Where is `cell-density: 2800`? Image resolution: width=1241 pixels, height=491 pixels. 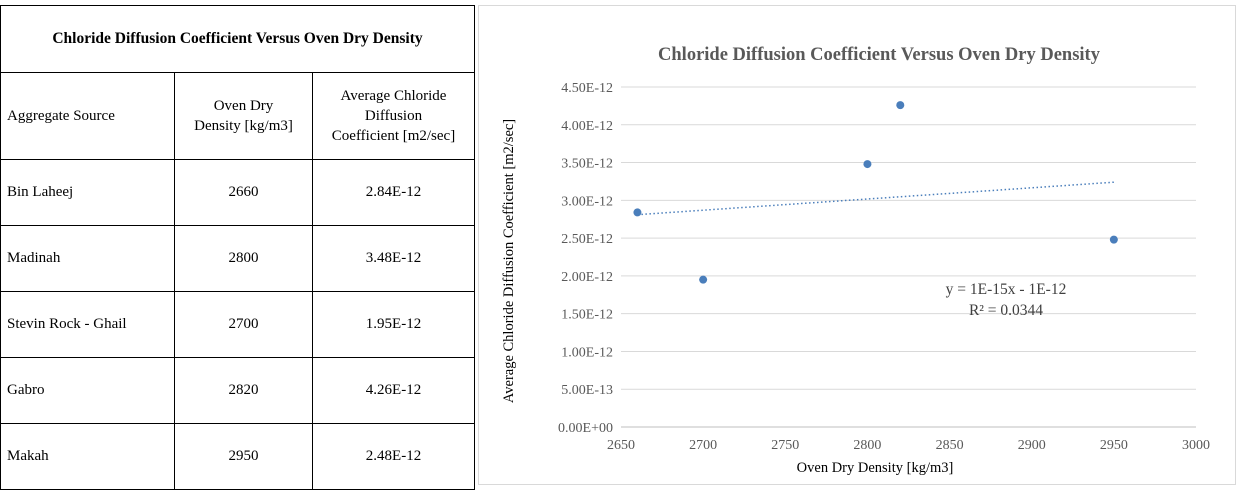
cell-density: 2800 is located at coordinates (243, 258).